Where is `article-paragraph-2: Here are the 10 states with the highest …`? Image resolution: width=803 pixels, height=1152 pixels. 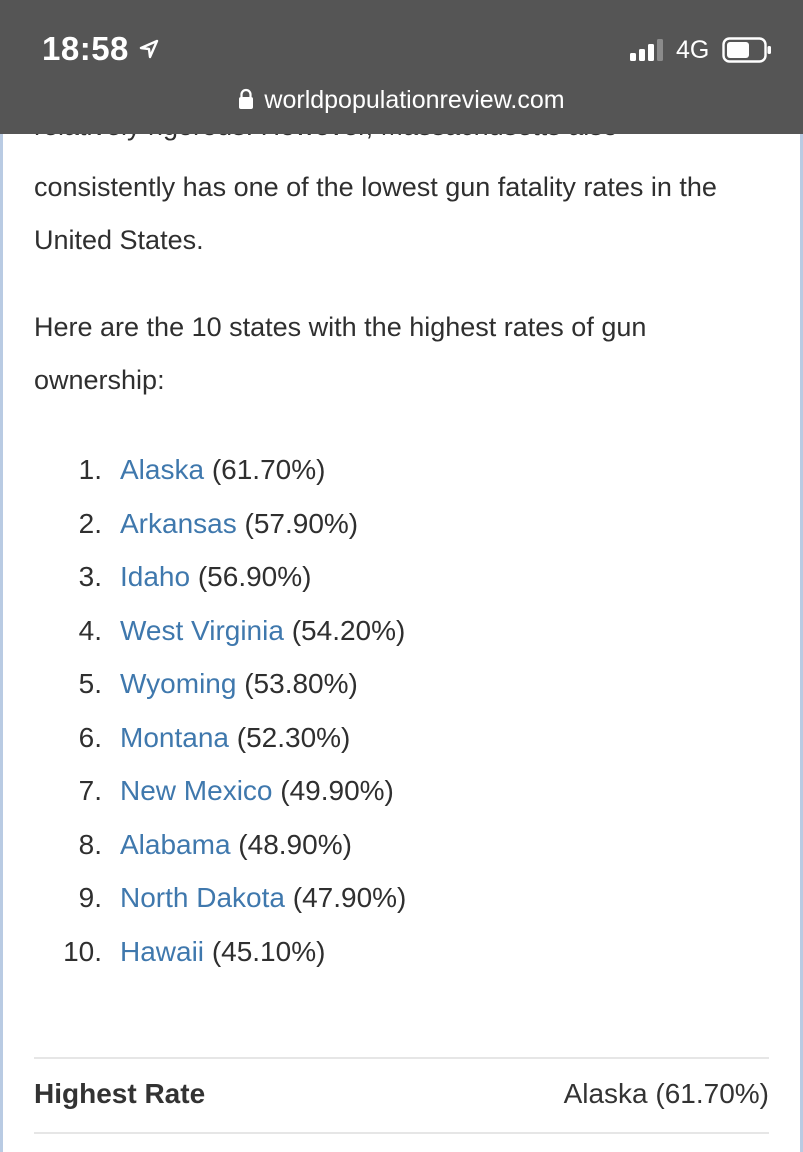 article-paragraph-2: Here are the 10 states with the highest … is located at coordinates (340, 353).